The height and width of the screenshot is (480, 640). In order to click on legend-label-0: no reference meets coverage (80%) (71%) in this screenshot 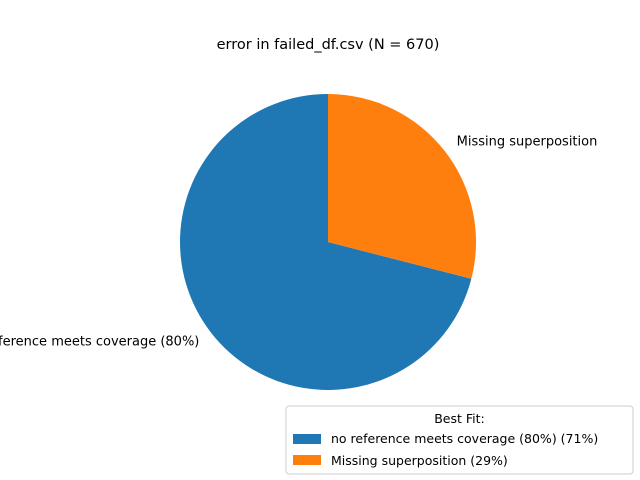, I will do `click(464, 438)`.